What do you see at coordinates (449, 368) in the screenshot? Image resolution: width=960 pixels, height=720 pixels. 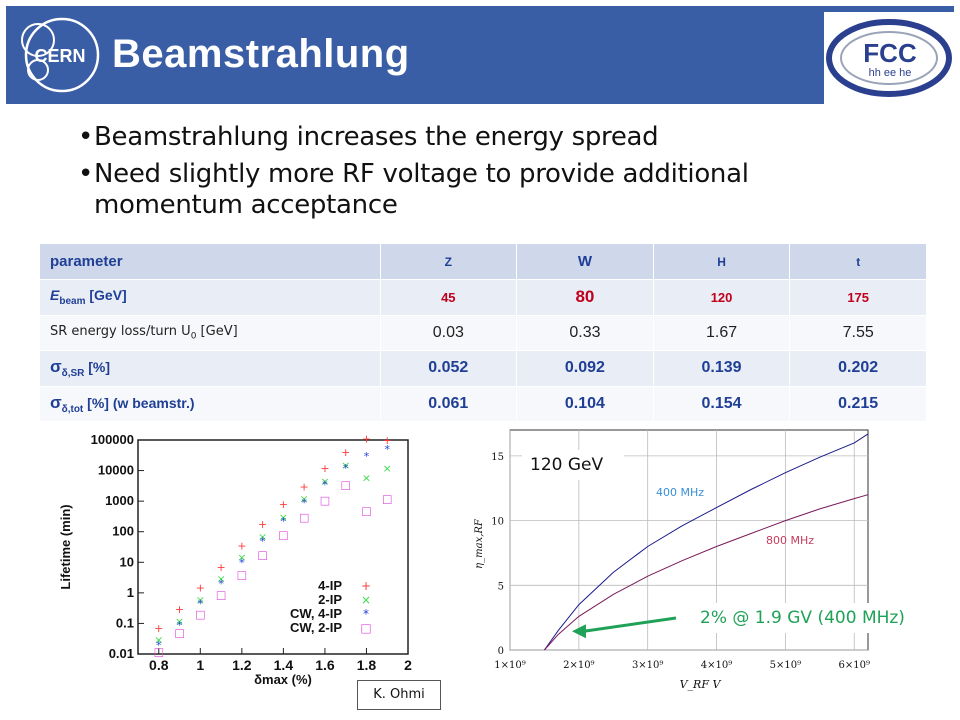 I see `table-cell: 0.052` at bounding box center [449, 368].